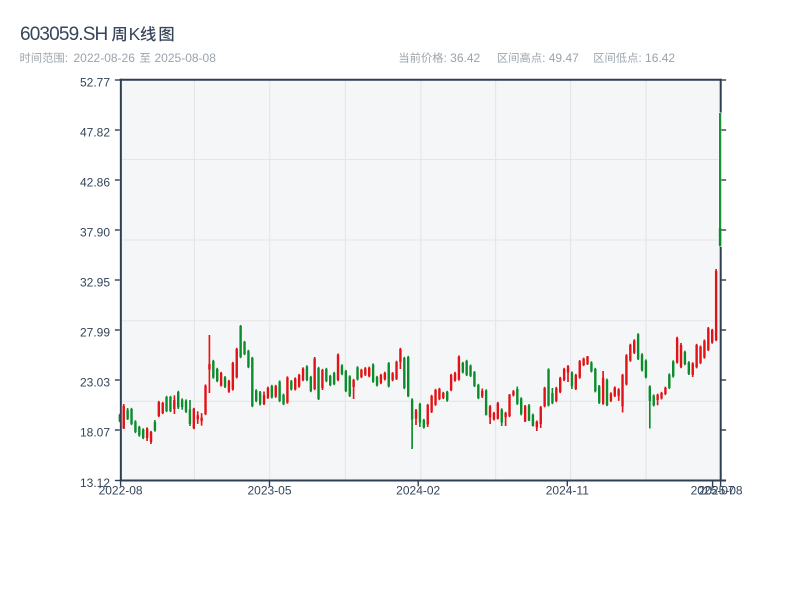  What do you see at coordinates (95, 183) in the screenshot?
I see `svg-text: 42.86` at bounding box center [95, 183].